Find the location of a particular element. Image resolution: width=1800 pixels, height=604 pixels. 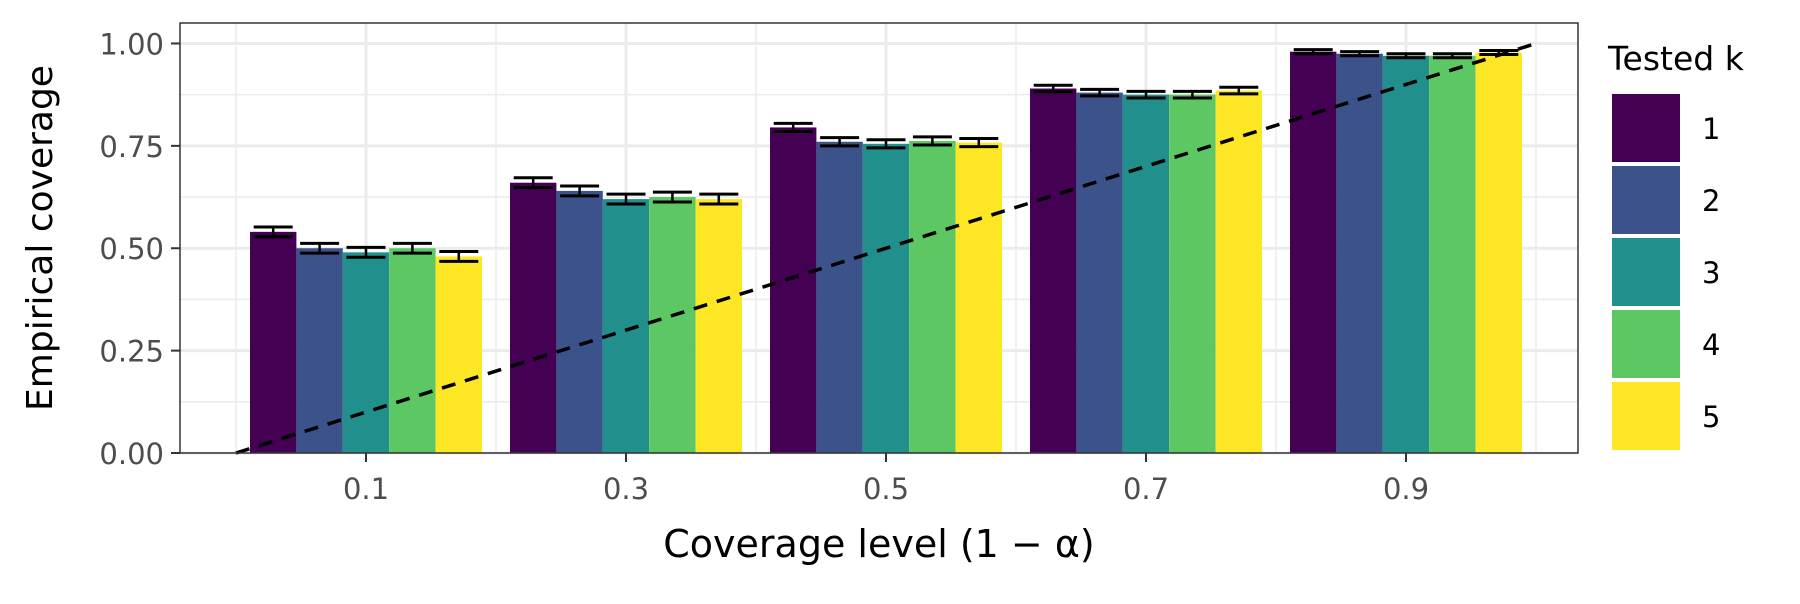

y-tick-label: 0.00 is located at coordinates (131, 454).